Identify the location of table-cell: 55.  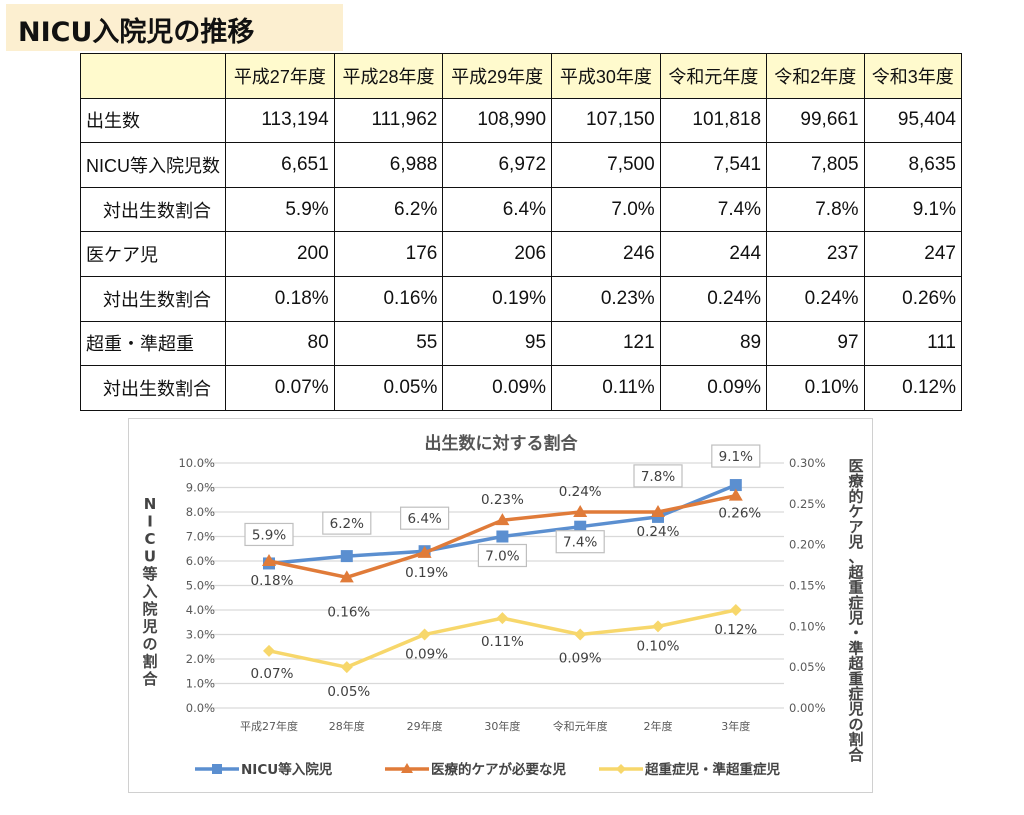
(388, 343).